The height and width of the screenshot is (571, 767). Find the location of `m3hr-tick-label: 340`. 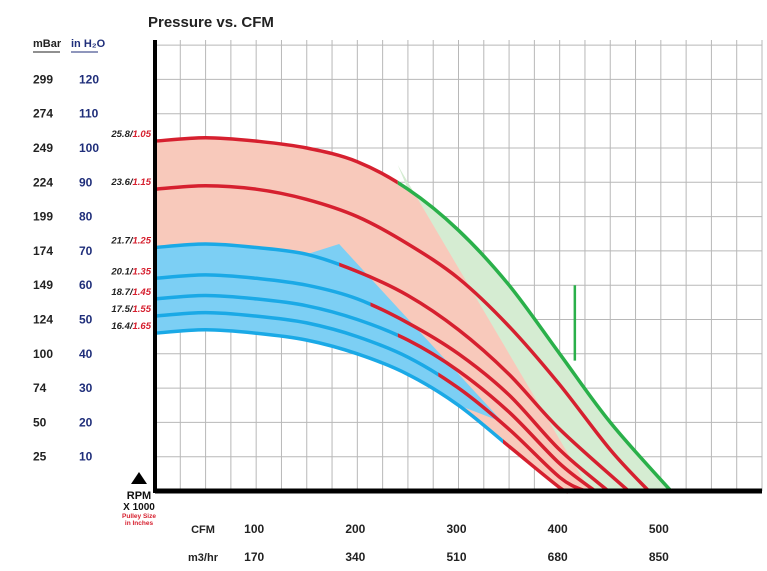

m3hr-tick-label: 340 is located at coordinates (355, 557).